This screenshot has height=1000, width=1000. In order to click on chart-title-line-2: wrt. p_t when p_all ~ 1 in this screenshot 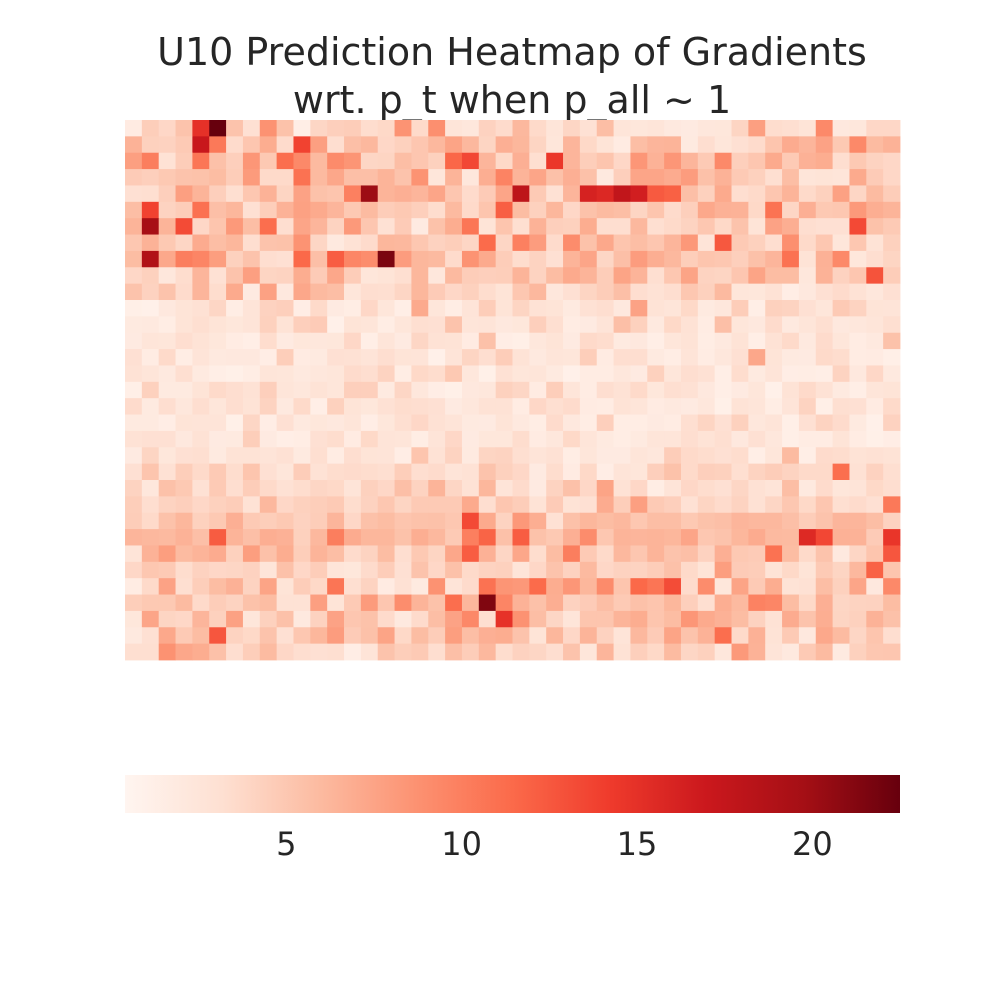, I will do `click(512, 100)`.